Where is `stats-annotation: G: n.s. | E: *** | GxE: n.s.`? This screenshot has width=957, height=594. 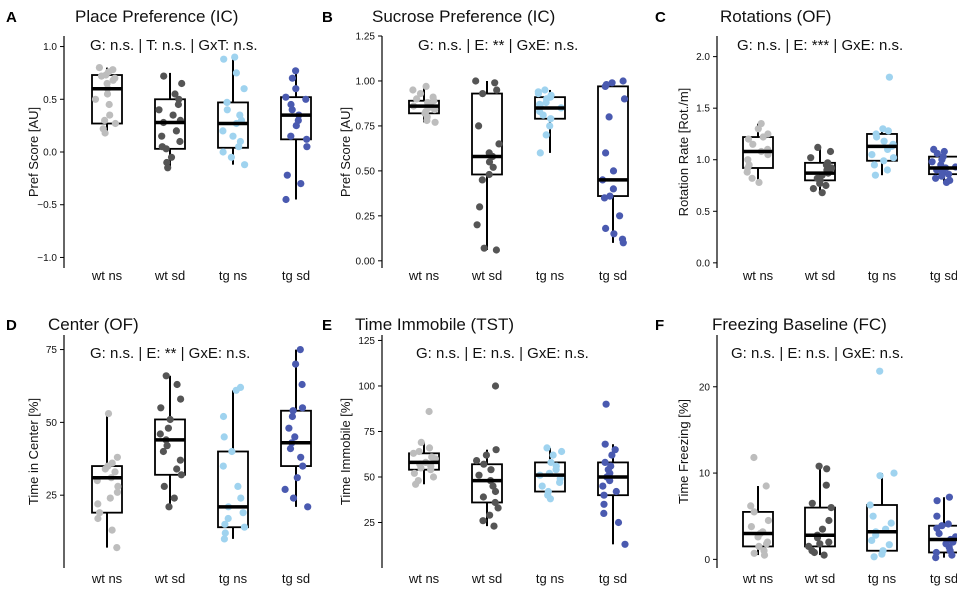 stats-annotation: G: n.s. | E: *** | GxE: n.s. is located at coordinates (820, 45).